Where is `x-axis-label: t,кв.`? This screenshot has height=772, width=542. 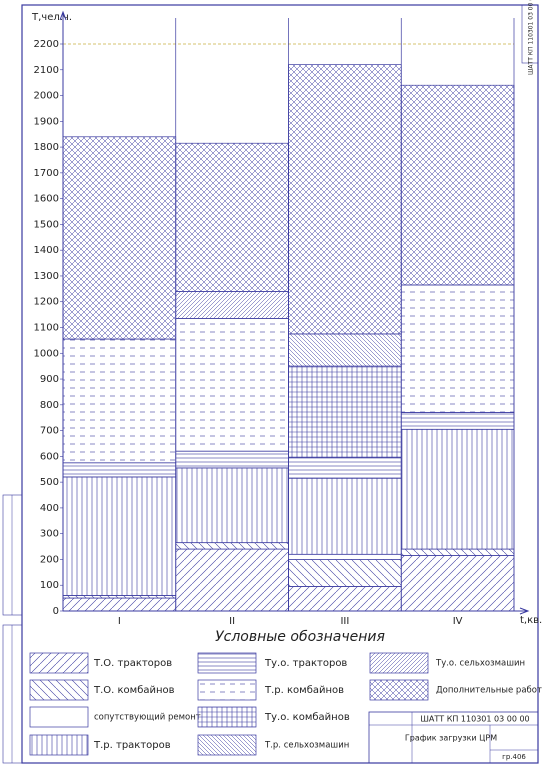 x-axis-label: t,кв. is located at coordinates (531, 620).